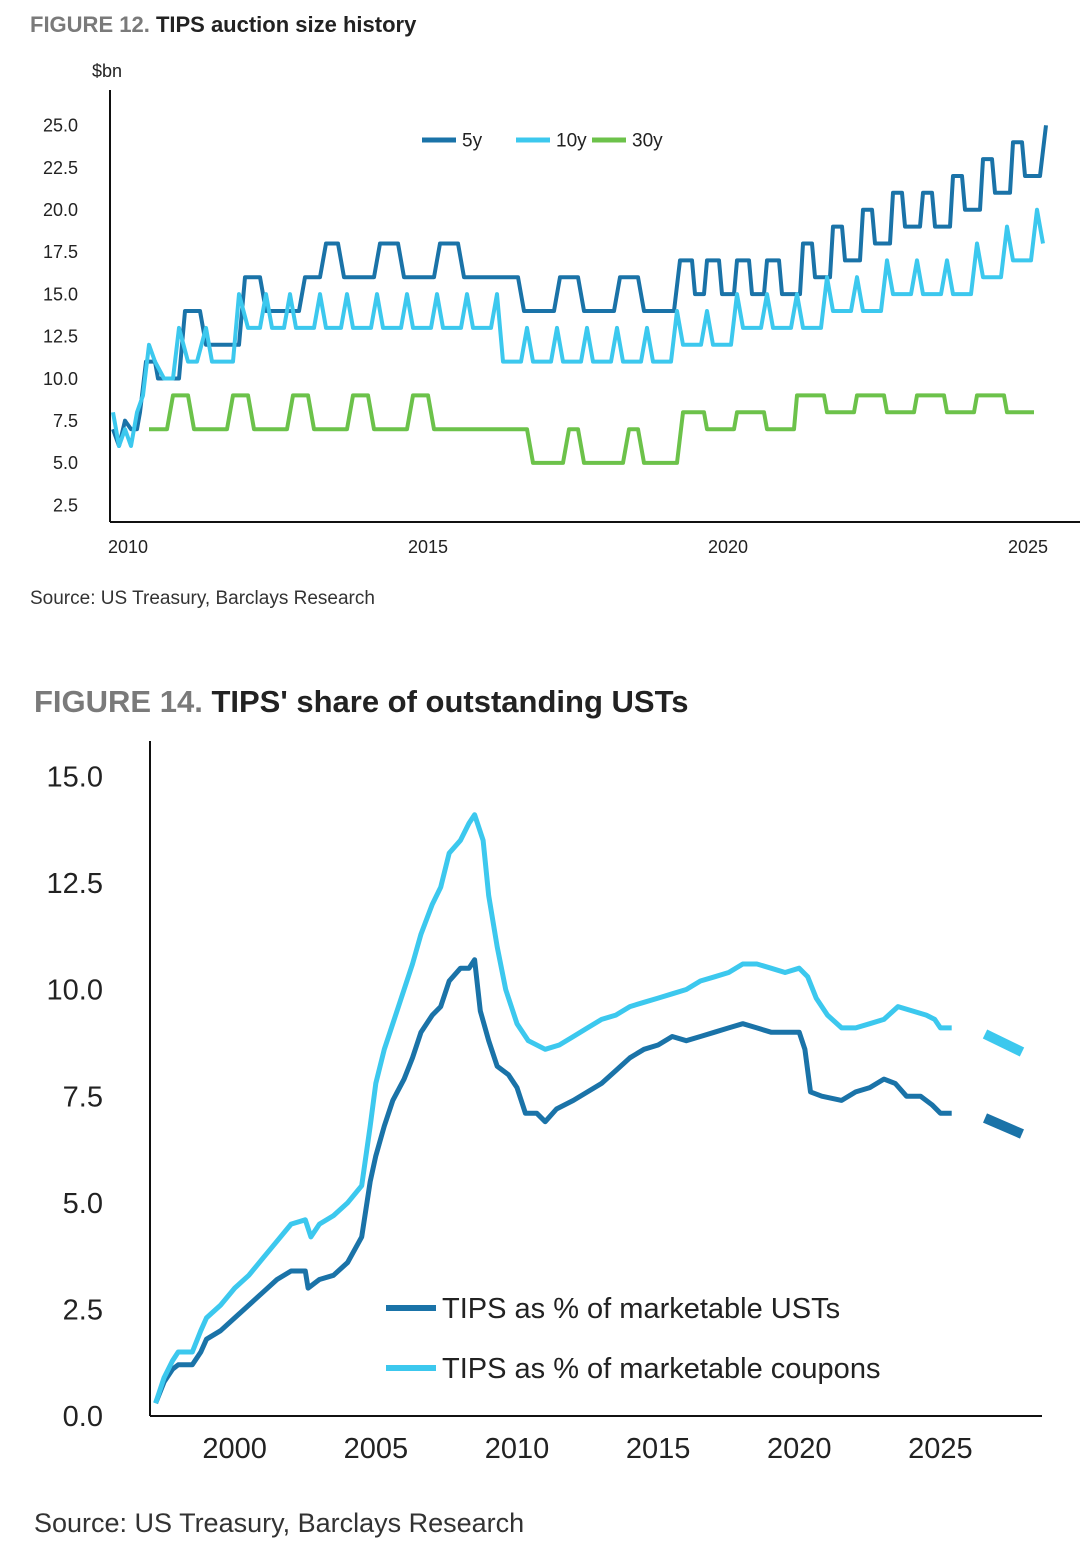 This screenshot has height=1563, width=1080. What do you see at coordinates (65, 505) in the screenshot?
I see `figure12-y-tick-label: 2.5` at bounding box center [65, 505].